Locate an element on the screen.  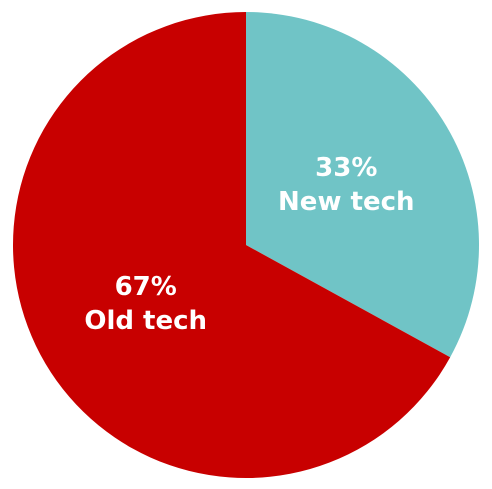
category-label: Old tech is located at coordinates (145, 321).